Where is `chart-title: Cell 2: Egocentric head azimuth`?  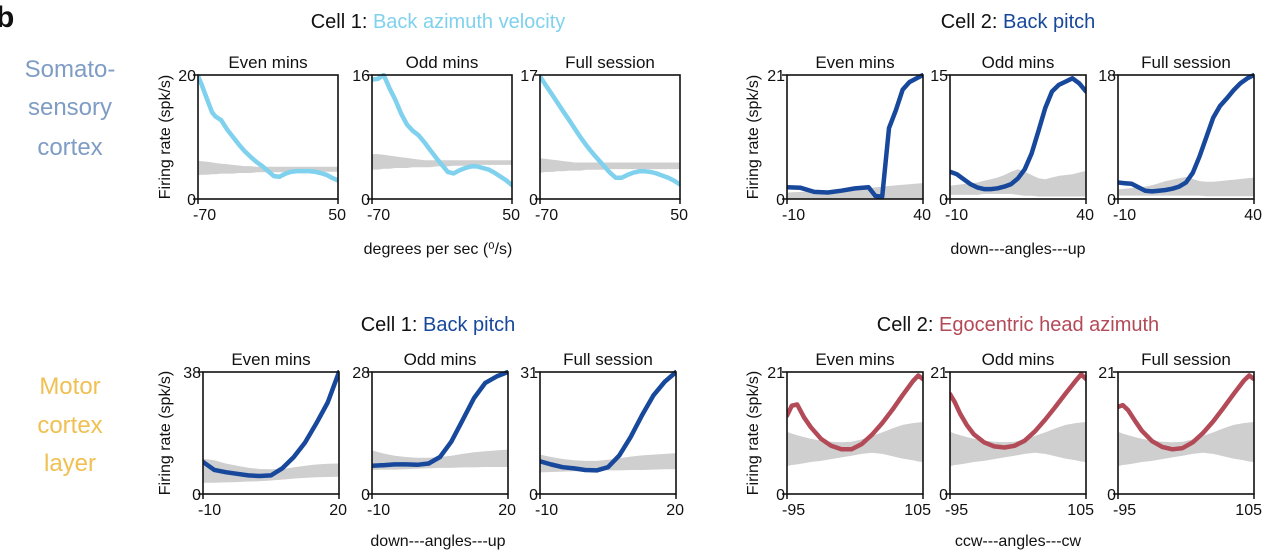 chart-title: Cell 2: Egocentric head azimuth is located at coordinates (1018, 325).